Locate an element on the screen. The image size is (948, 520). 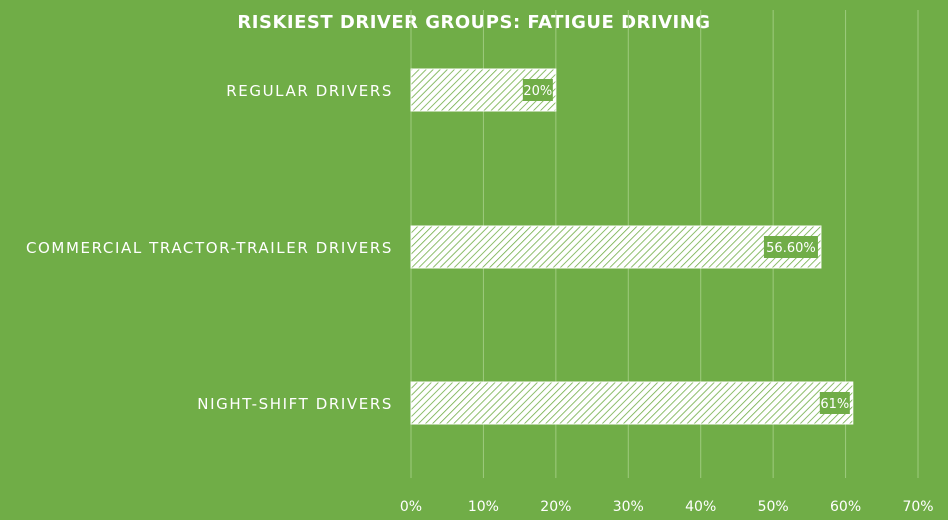
data-label: 56.60% is located at coordinates (791, 248).